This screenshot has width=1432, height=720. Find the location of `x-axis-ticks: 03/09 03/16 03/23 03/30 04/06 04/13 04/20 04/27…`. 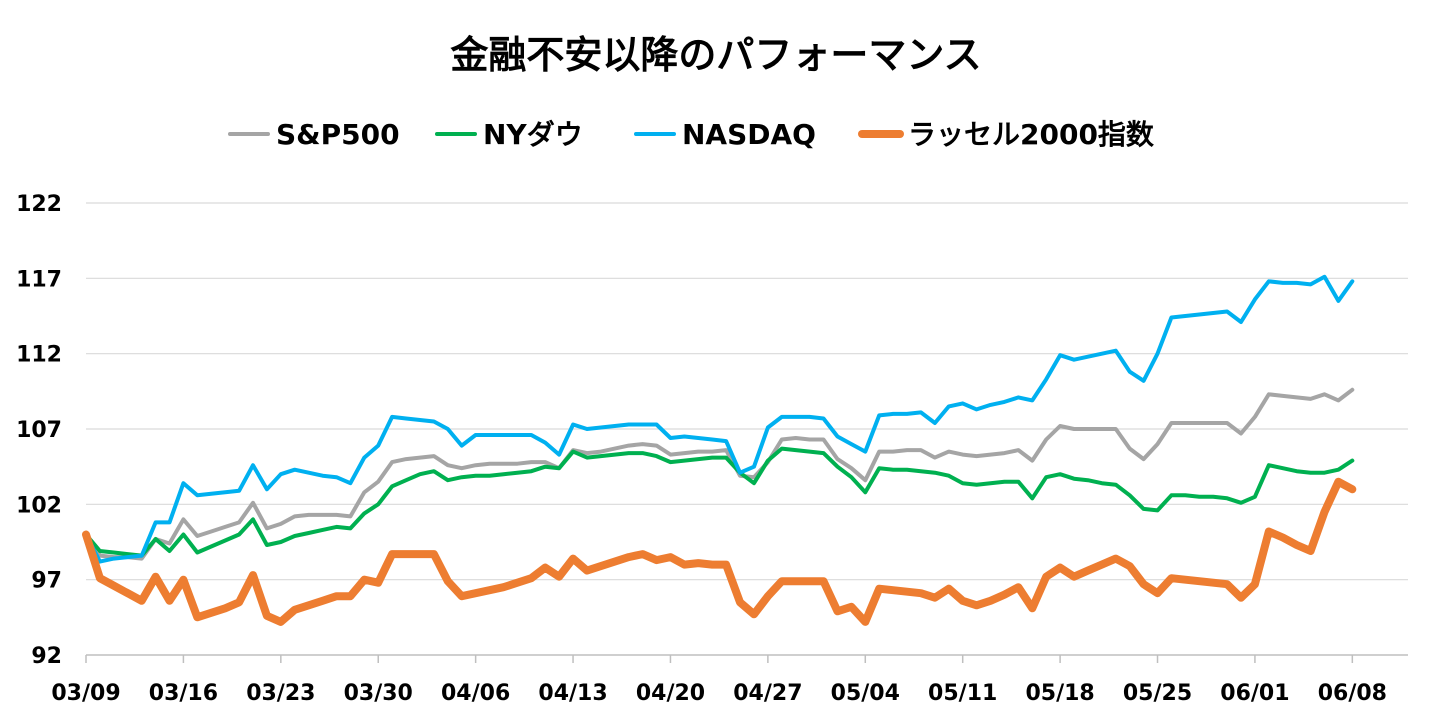

x-axis-ticks: 03/09 03/16 03/23 03/30 04/06 04/13 04/20 04/27… is located at coordinates (719, 680).